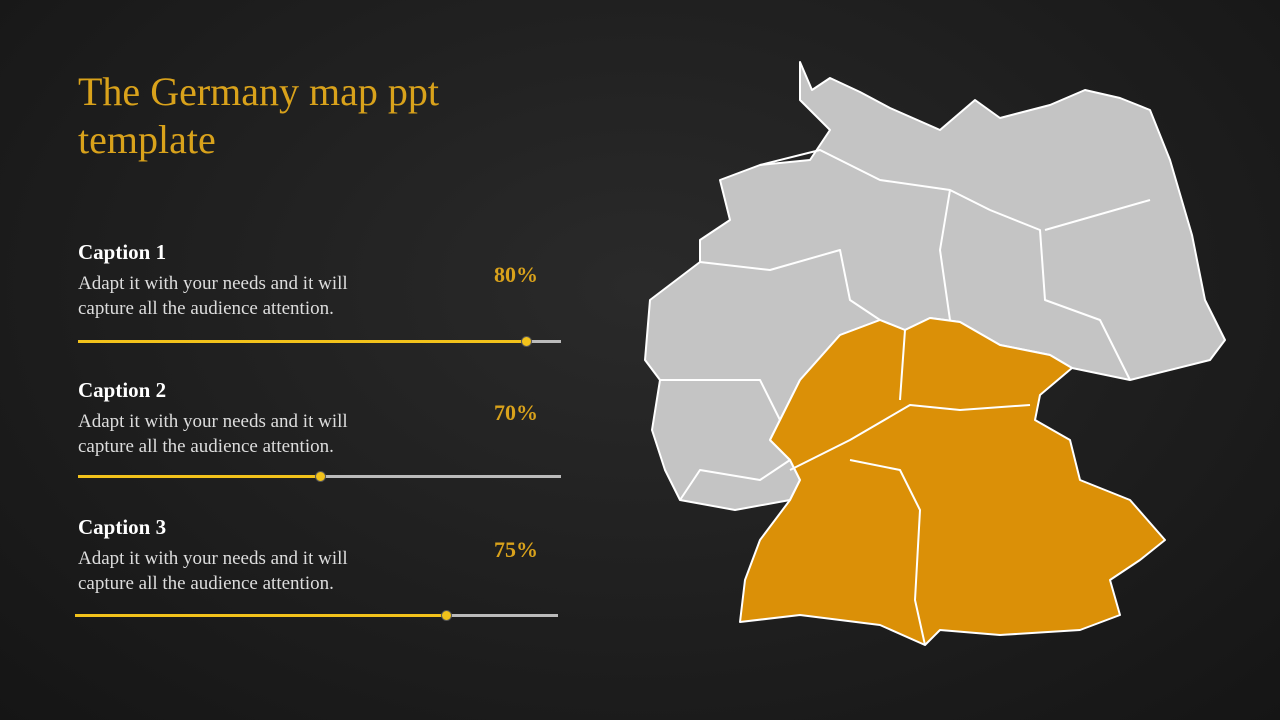  What do you see at coordinates (258, 115) in the screenshot?
I see `title: The Germany map ppt template` at bounding box center [258, 115].